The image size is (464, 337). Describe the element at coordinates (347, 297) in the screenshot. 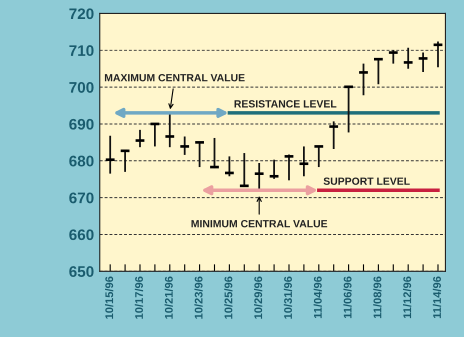

I see `x-tick-label: 11/06/96` at that location.